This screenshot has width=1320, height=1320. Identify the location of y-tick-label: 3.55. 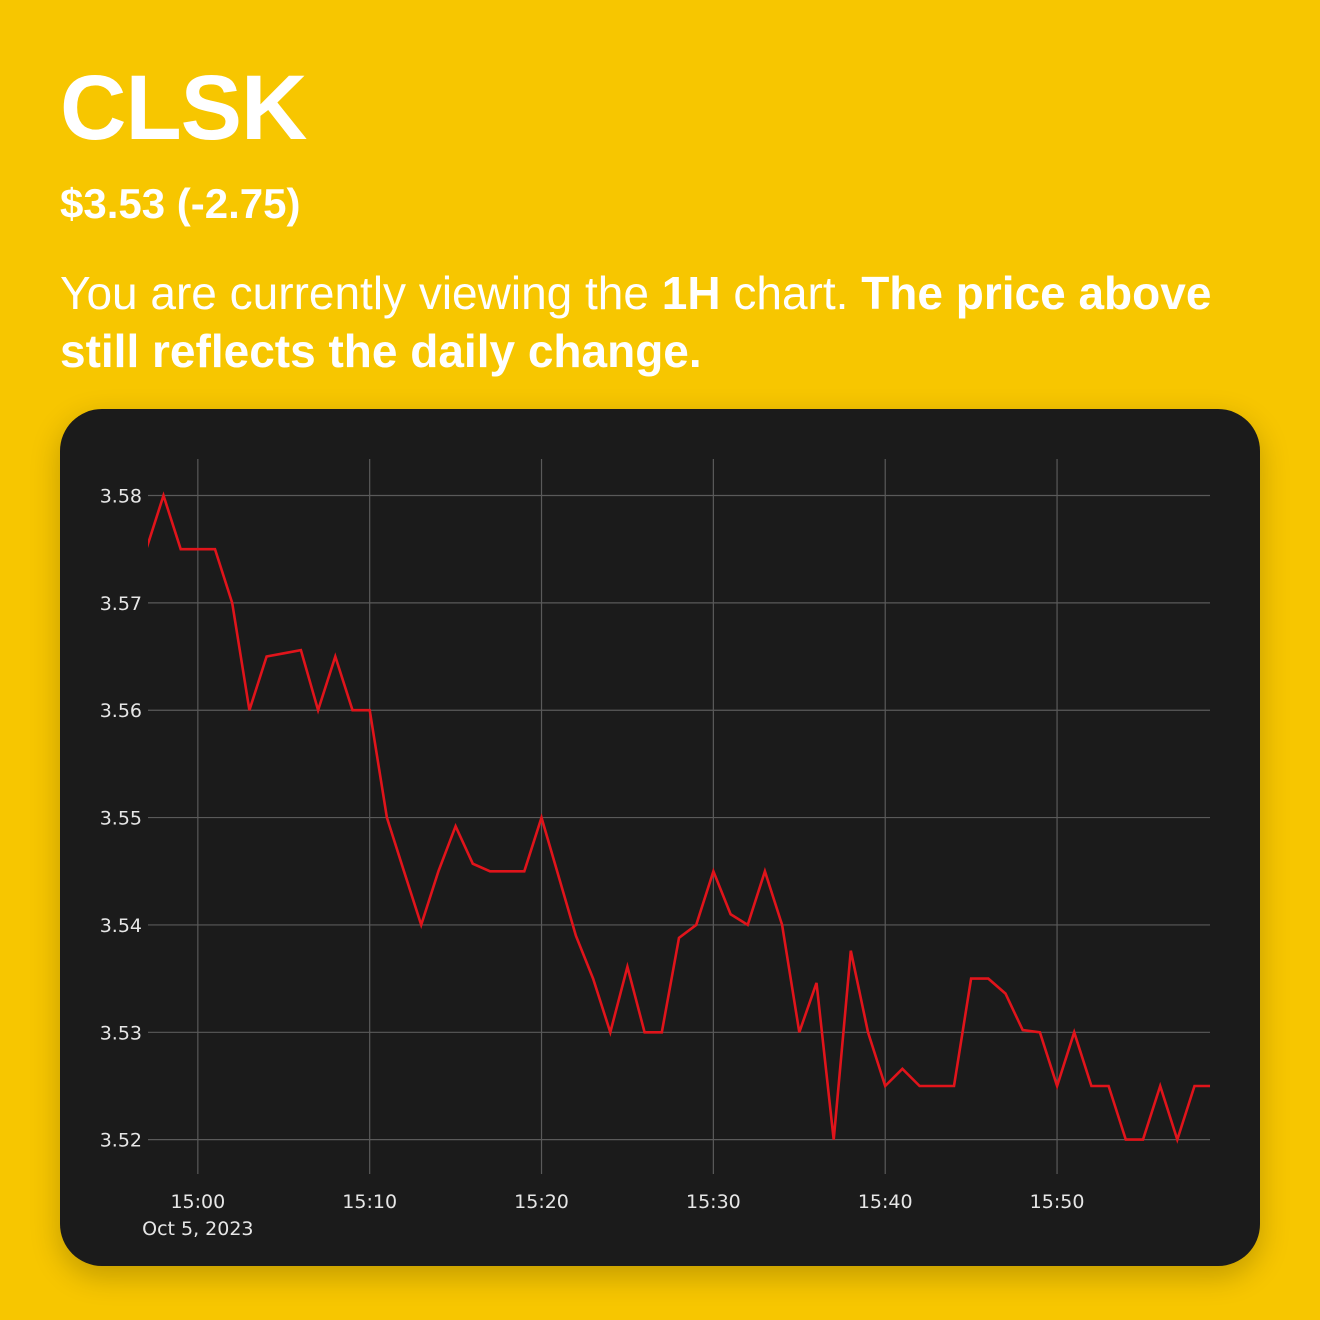
(121, 819).